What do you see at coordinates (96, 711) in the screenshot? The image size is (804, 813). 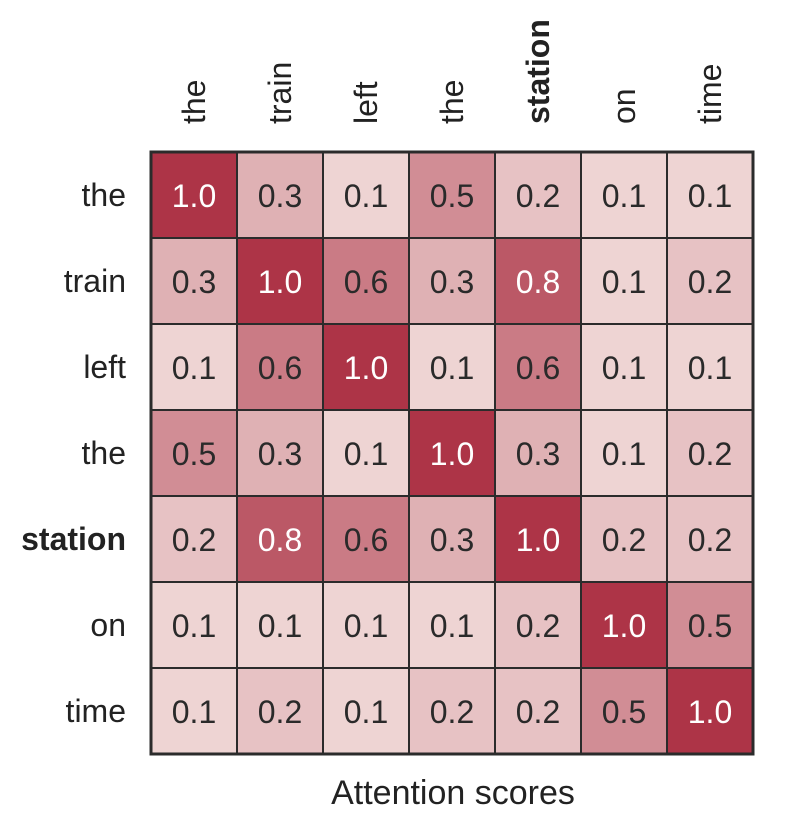 I see `row-label-6: time` at bounding box center [96, 711].